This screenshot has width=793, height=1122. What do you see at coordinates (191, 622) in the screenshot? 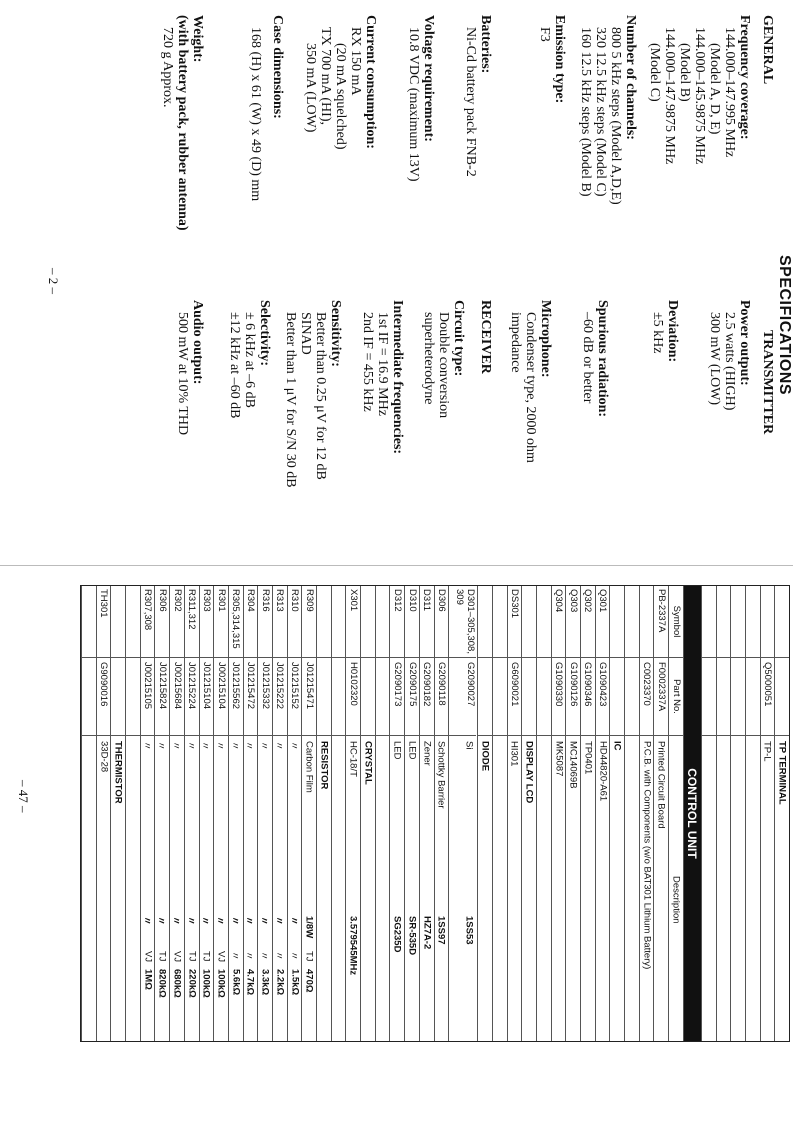
I see `symbol-cell: R311,312` at bounding box center [191, 622].